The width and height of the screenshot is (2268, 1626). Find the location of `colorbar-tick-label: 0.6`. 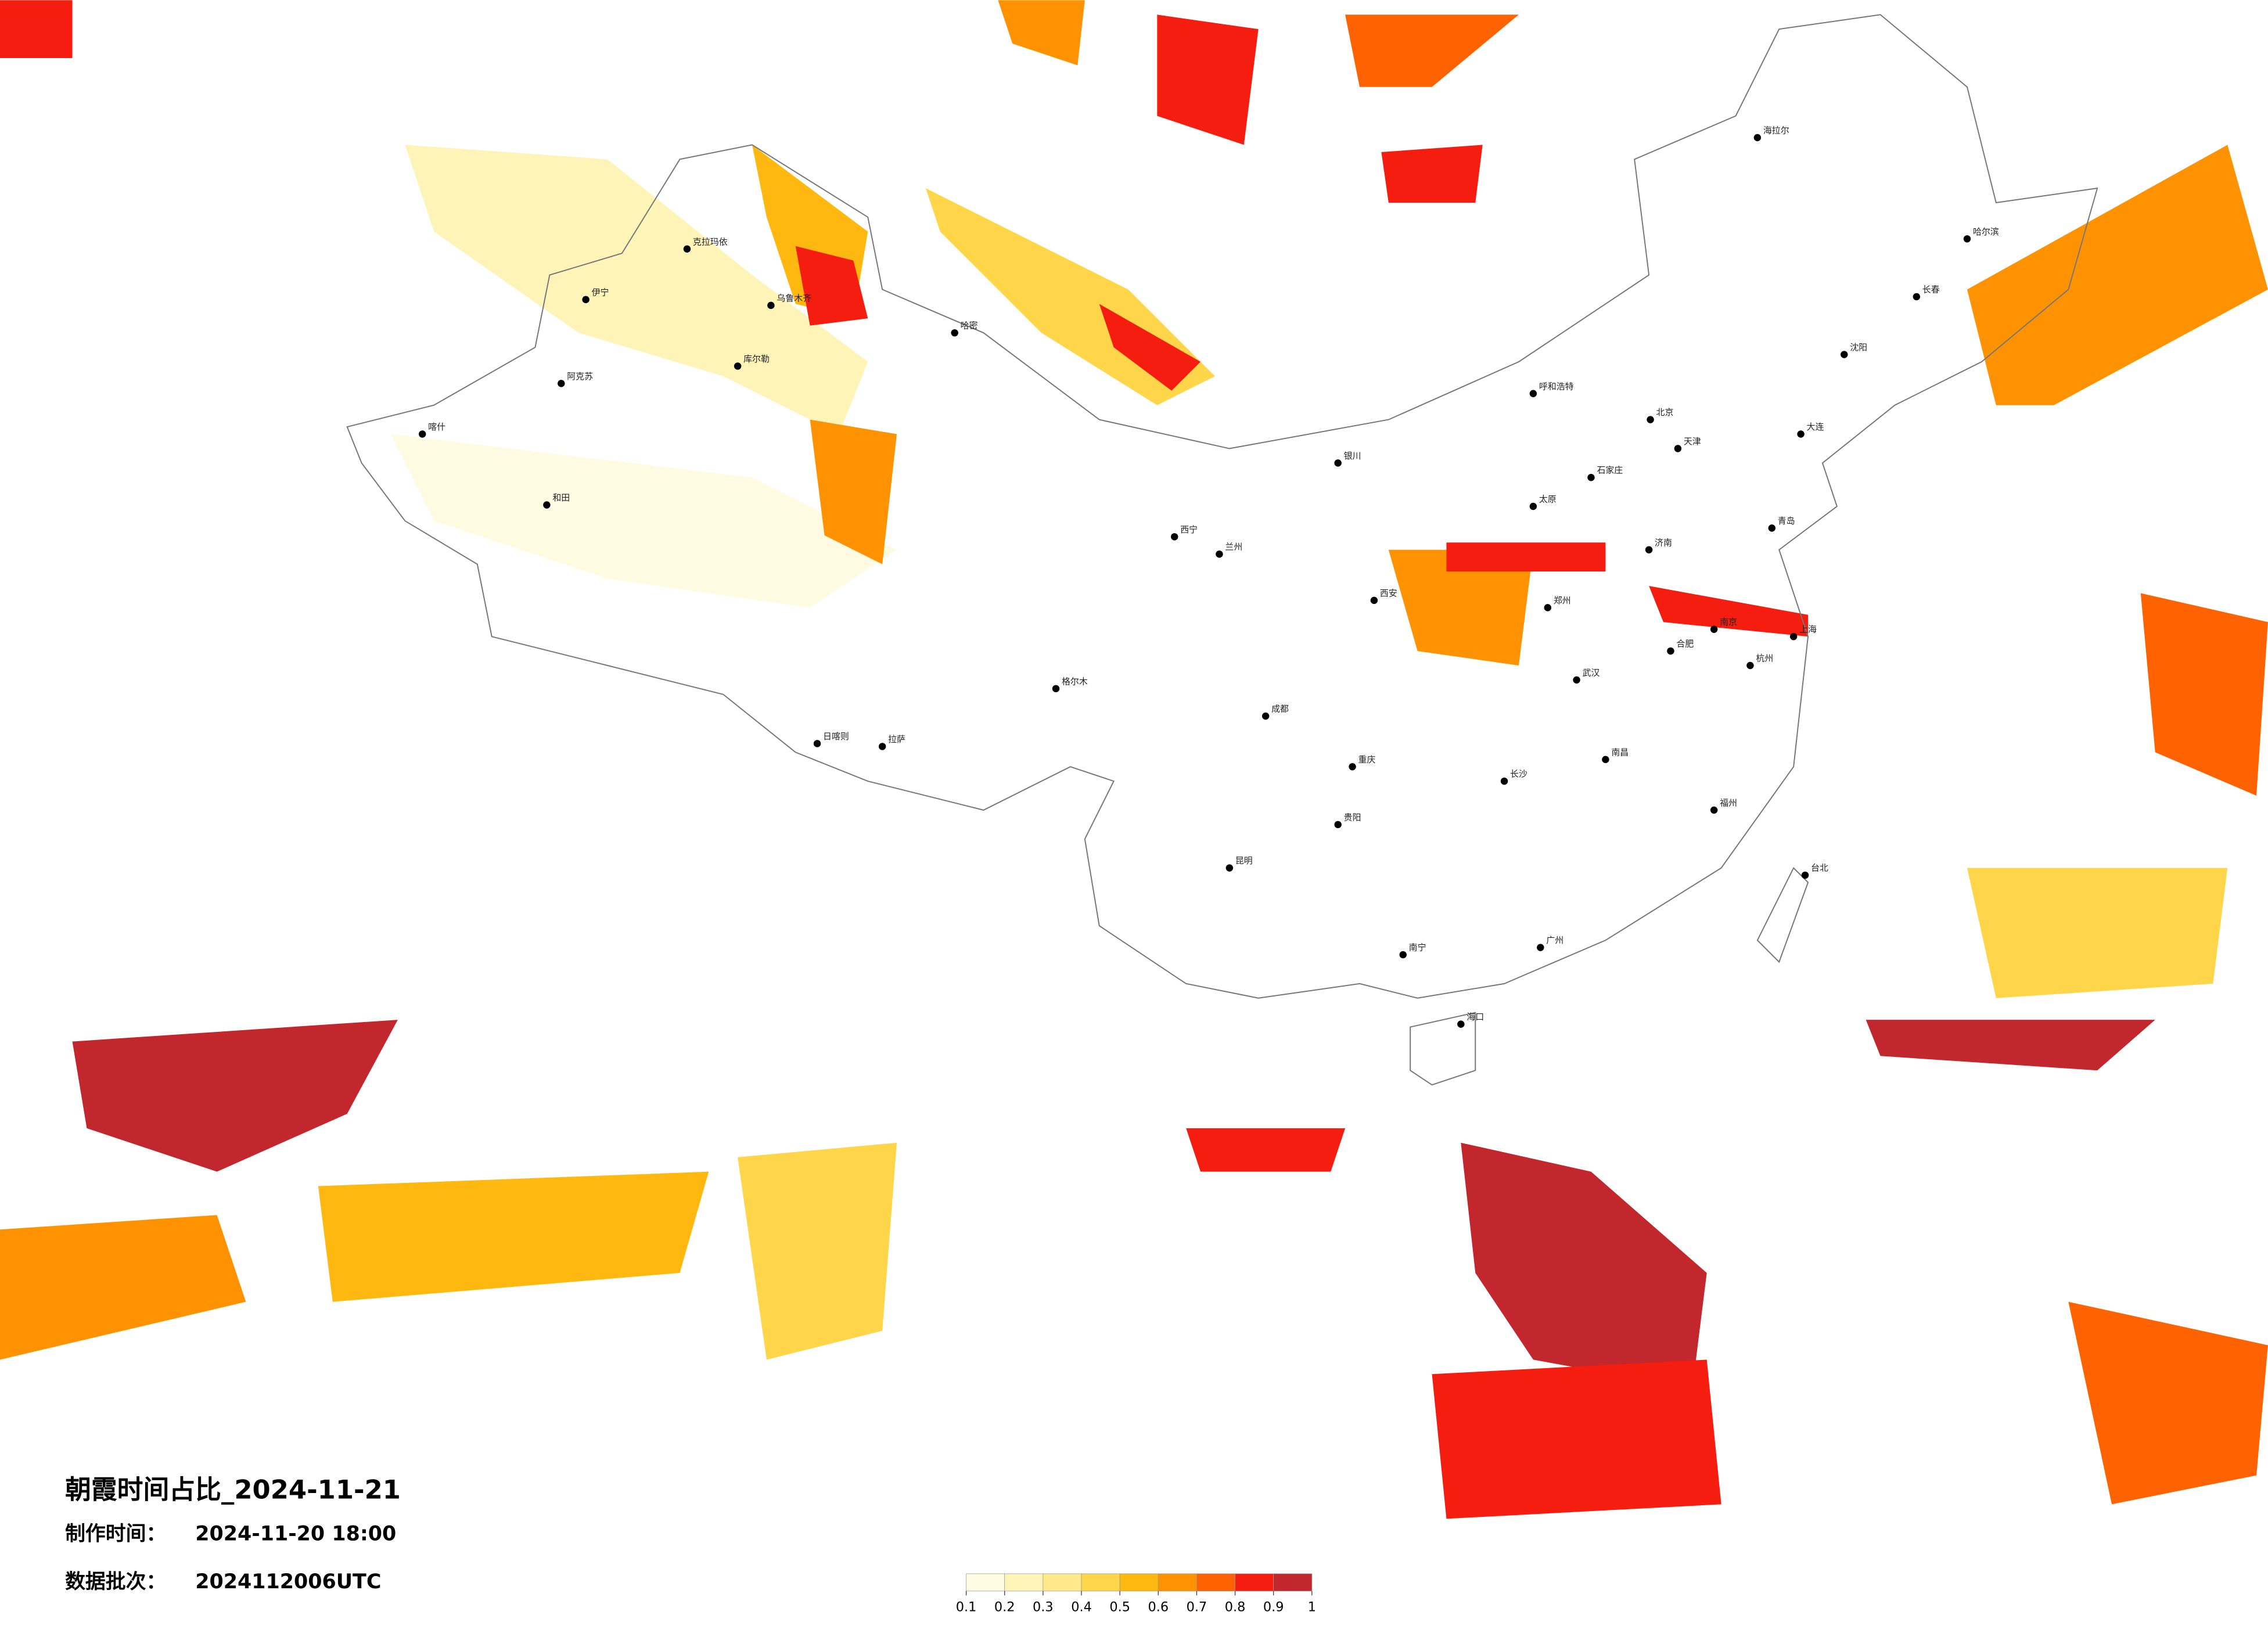

colorbar-tick-label: 0.6 is located at coordinates (1158, 1607).